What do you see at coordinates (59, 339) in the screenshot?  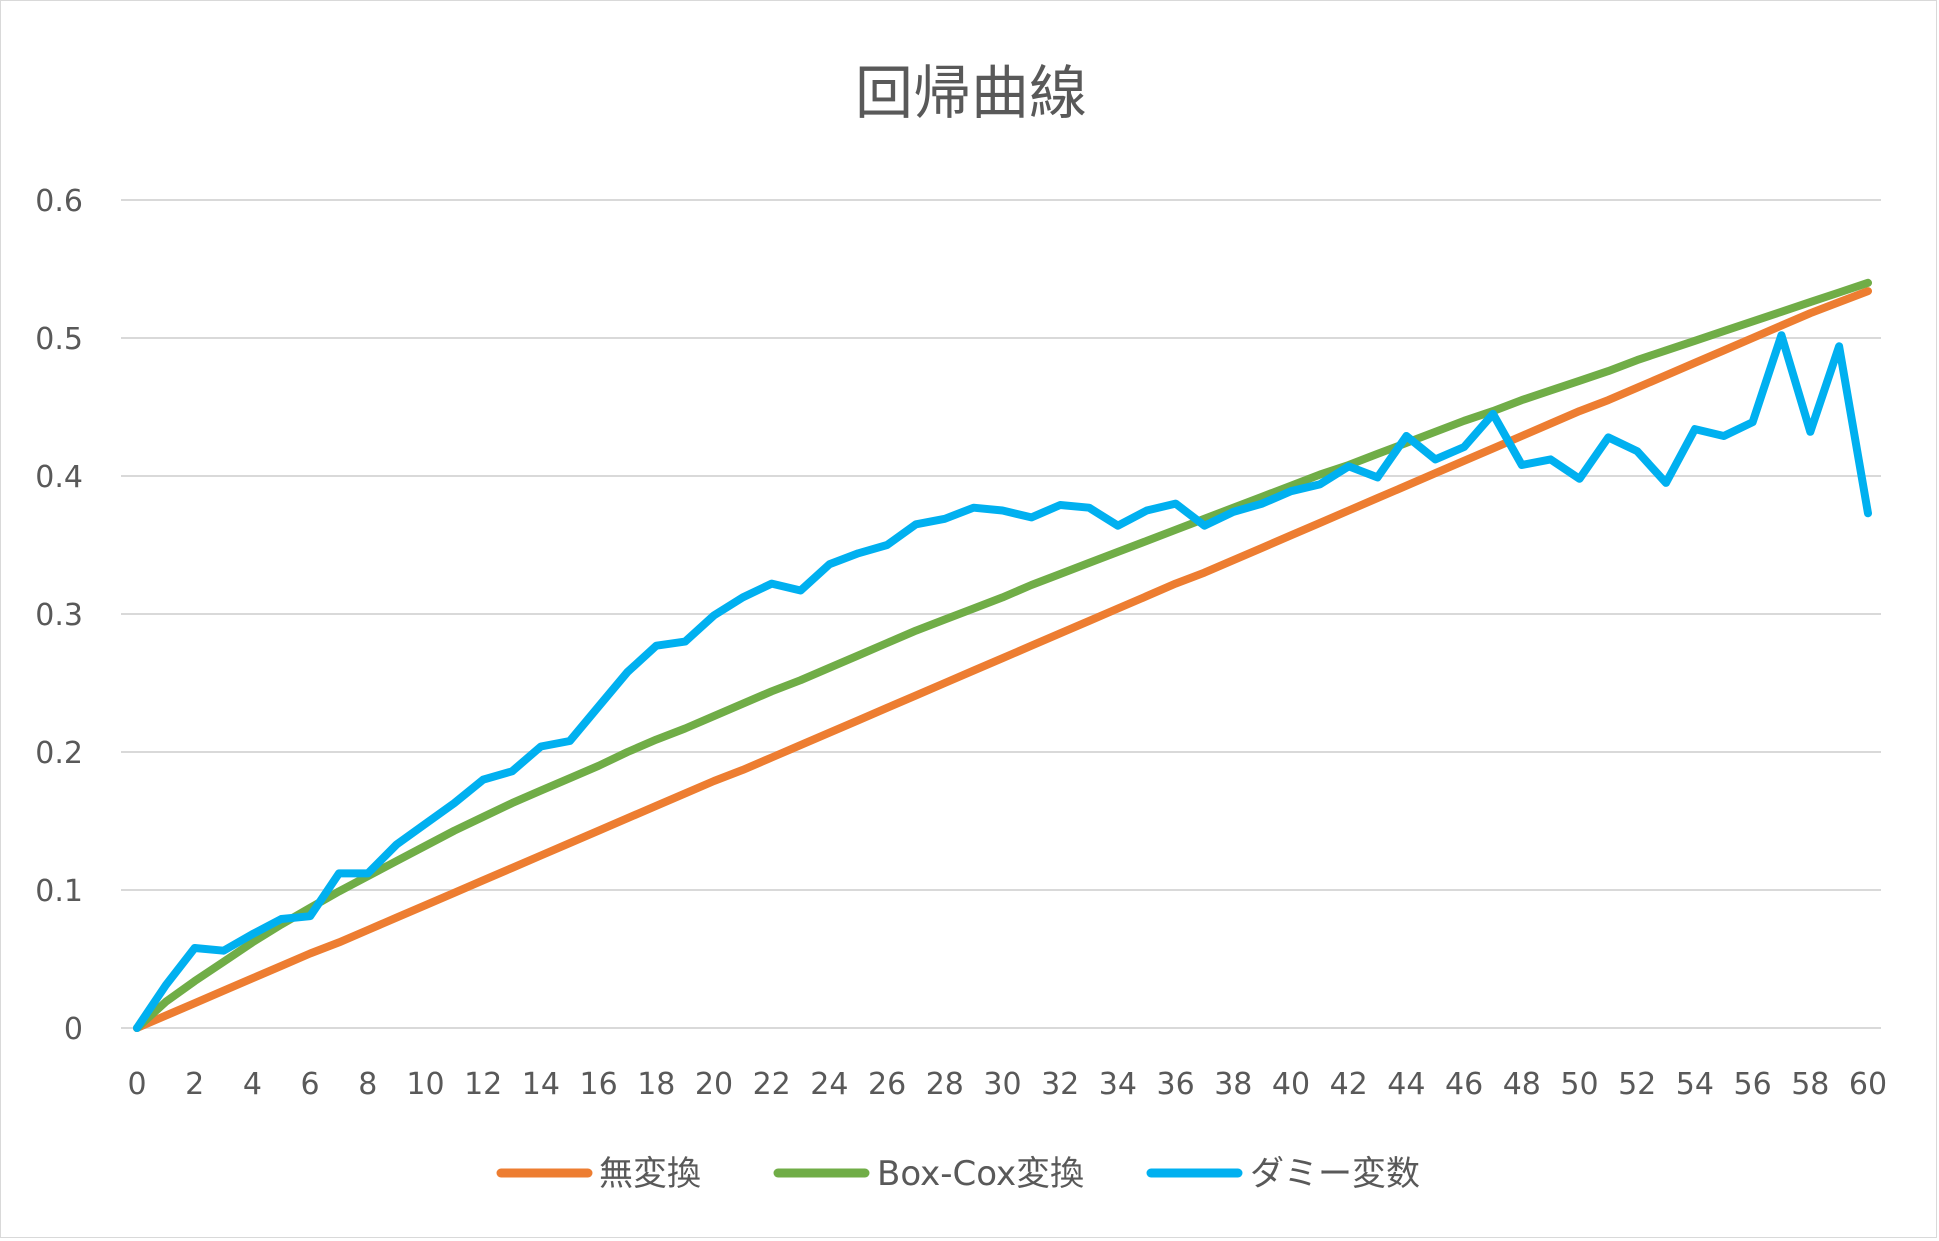 I see `y-tick-label: 0.5` at bounding box center [59, 339].